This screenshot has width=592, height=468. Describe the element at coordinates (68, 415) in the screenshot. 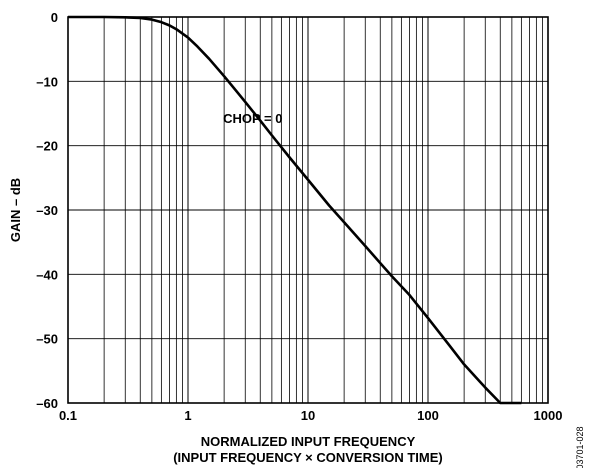

I see `x-tick-label: 0.1` at that location.